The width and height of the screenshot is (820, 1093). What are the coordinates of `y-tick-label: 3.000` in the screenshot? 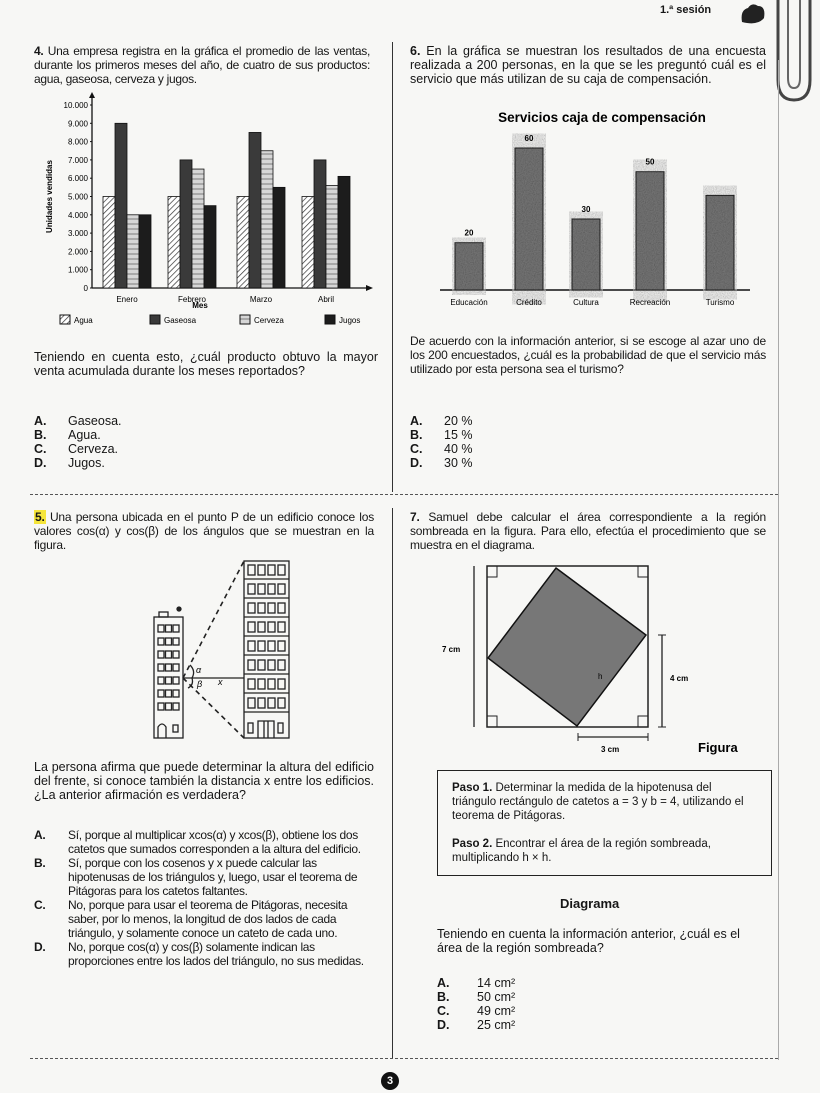 It's located at (78, 233).